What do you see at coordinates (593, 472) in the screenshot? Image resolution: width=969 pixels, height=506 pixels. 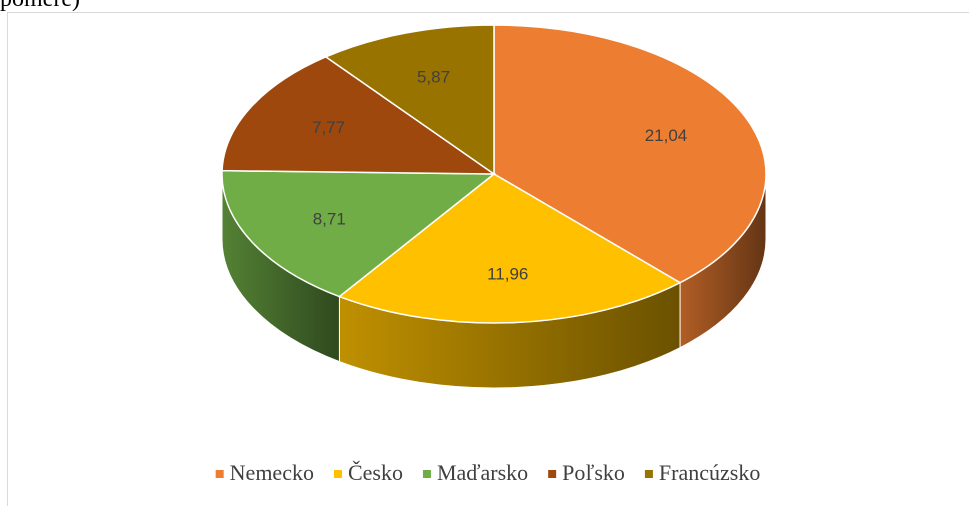 I see `legend-label: Poľsko` at bounding box center [593, 472].